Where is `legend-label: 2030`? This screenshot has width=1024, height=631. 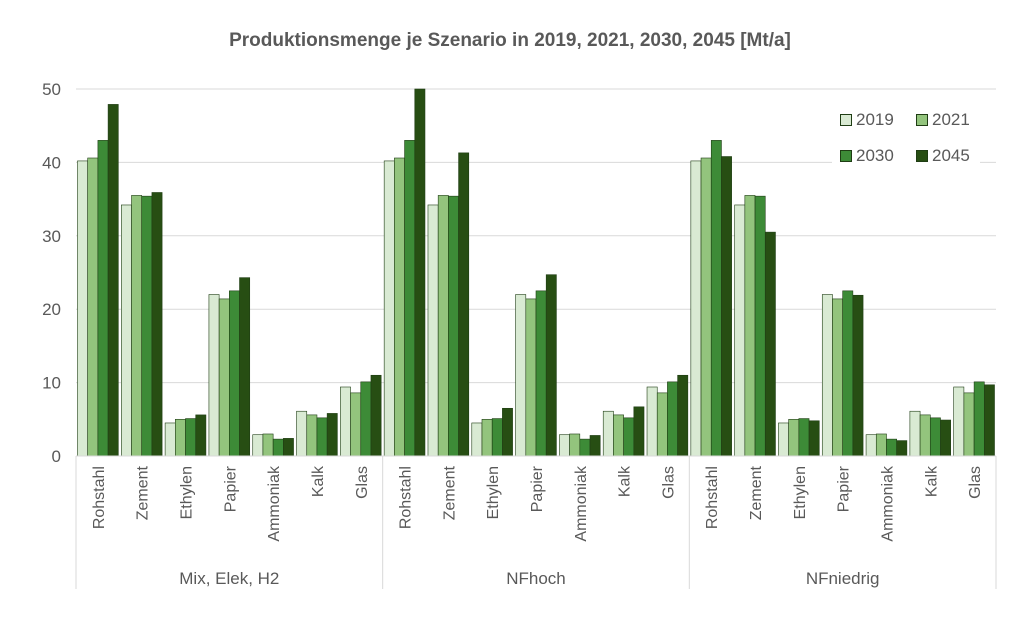 legend-label: 2030 is located at coordinates (875, 155).